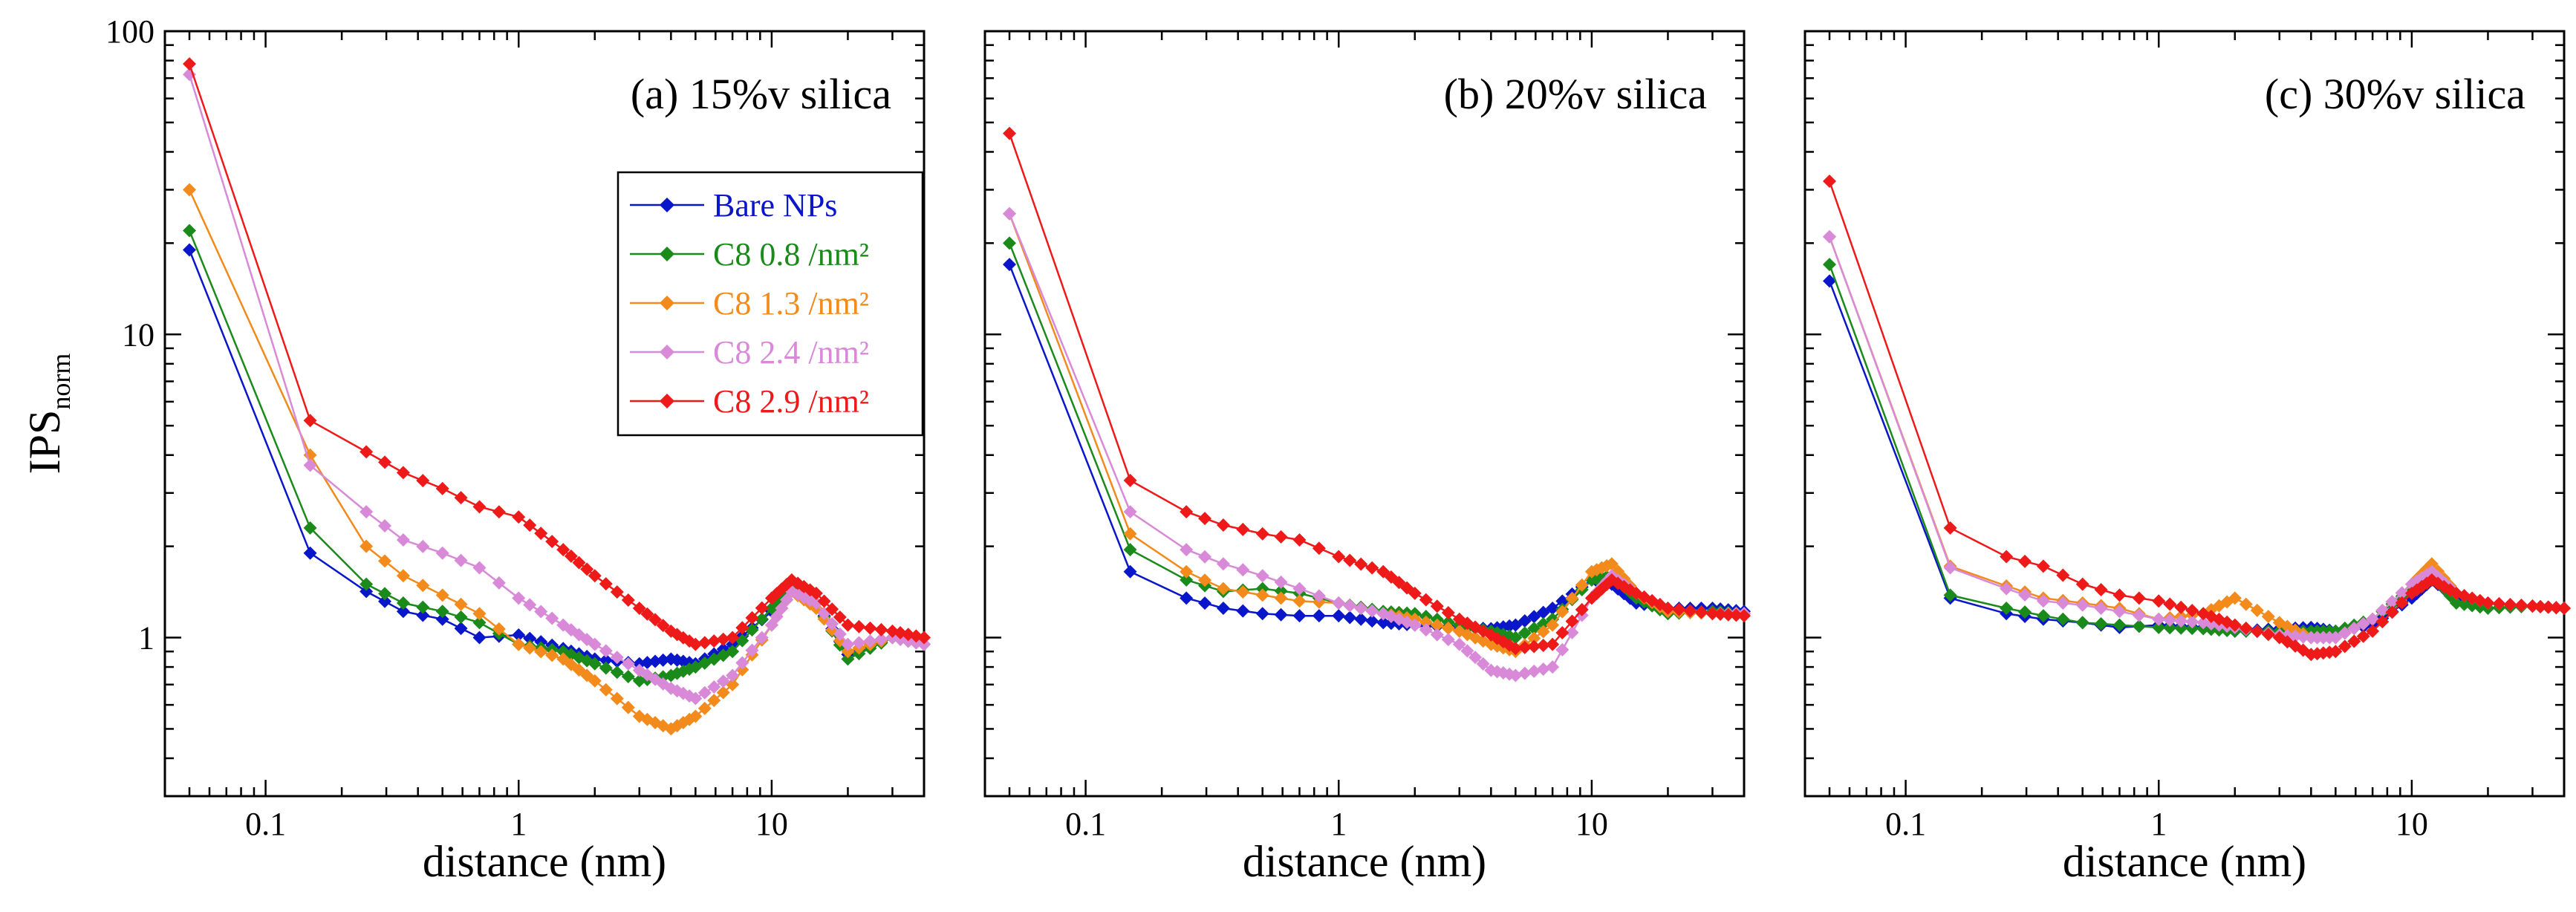 The image size is (2576, 912). I want to click on panel-a-x-tick-label: 1, so click(518, 824).